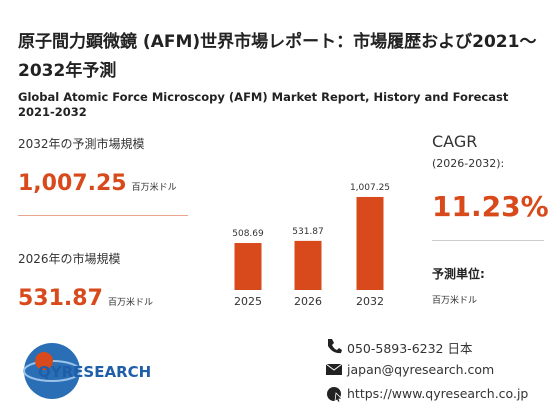 This screenshot has width=560, height=418. What do you see at coordinates (338, 397) in the screenshot?
I see `cursor-icon` at bounding box center [338, 397].